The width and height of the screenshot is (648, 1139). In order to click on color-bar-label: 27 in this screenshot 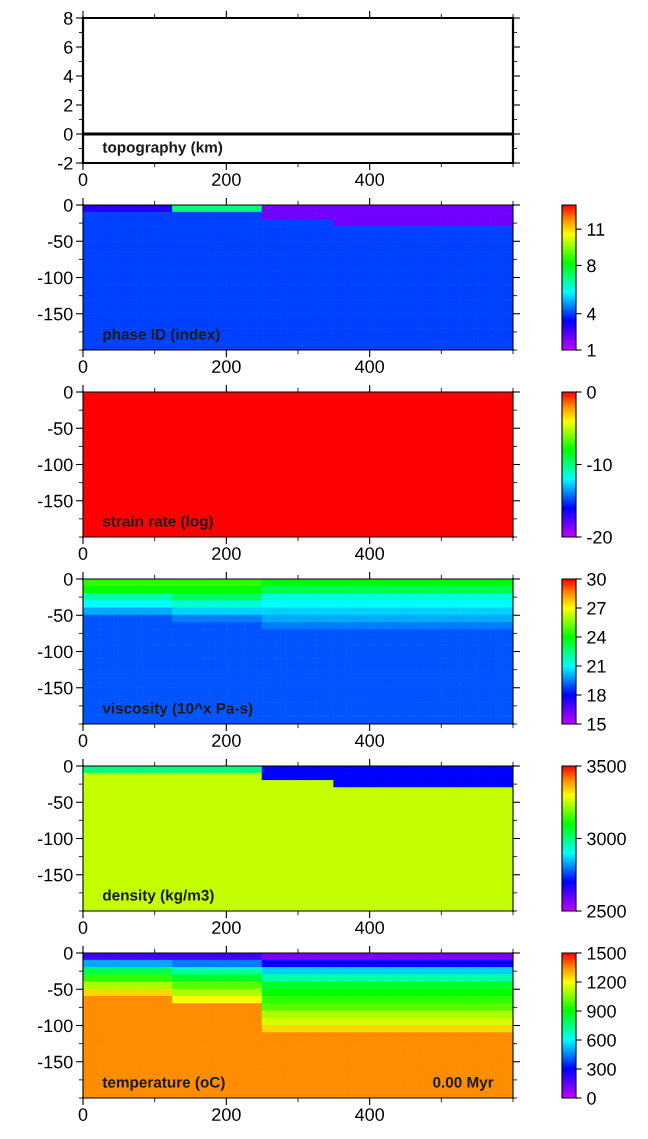, I will do `click(596, 608)`.